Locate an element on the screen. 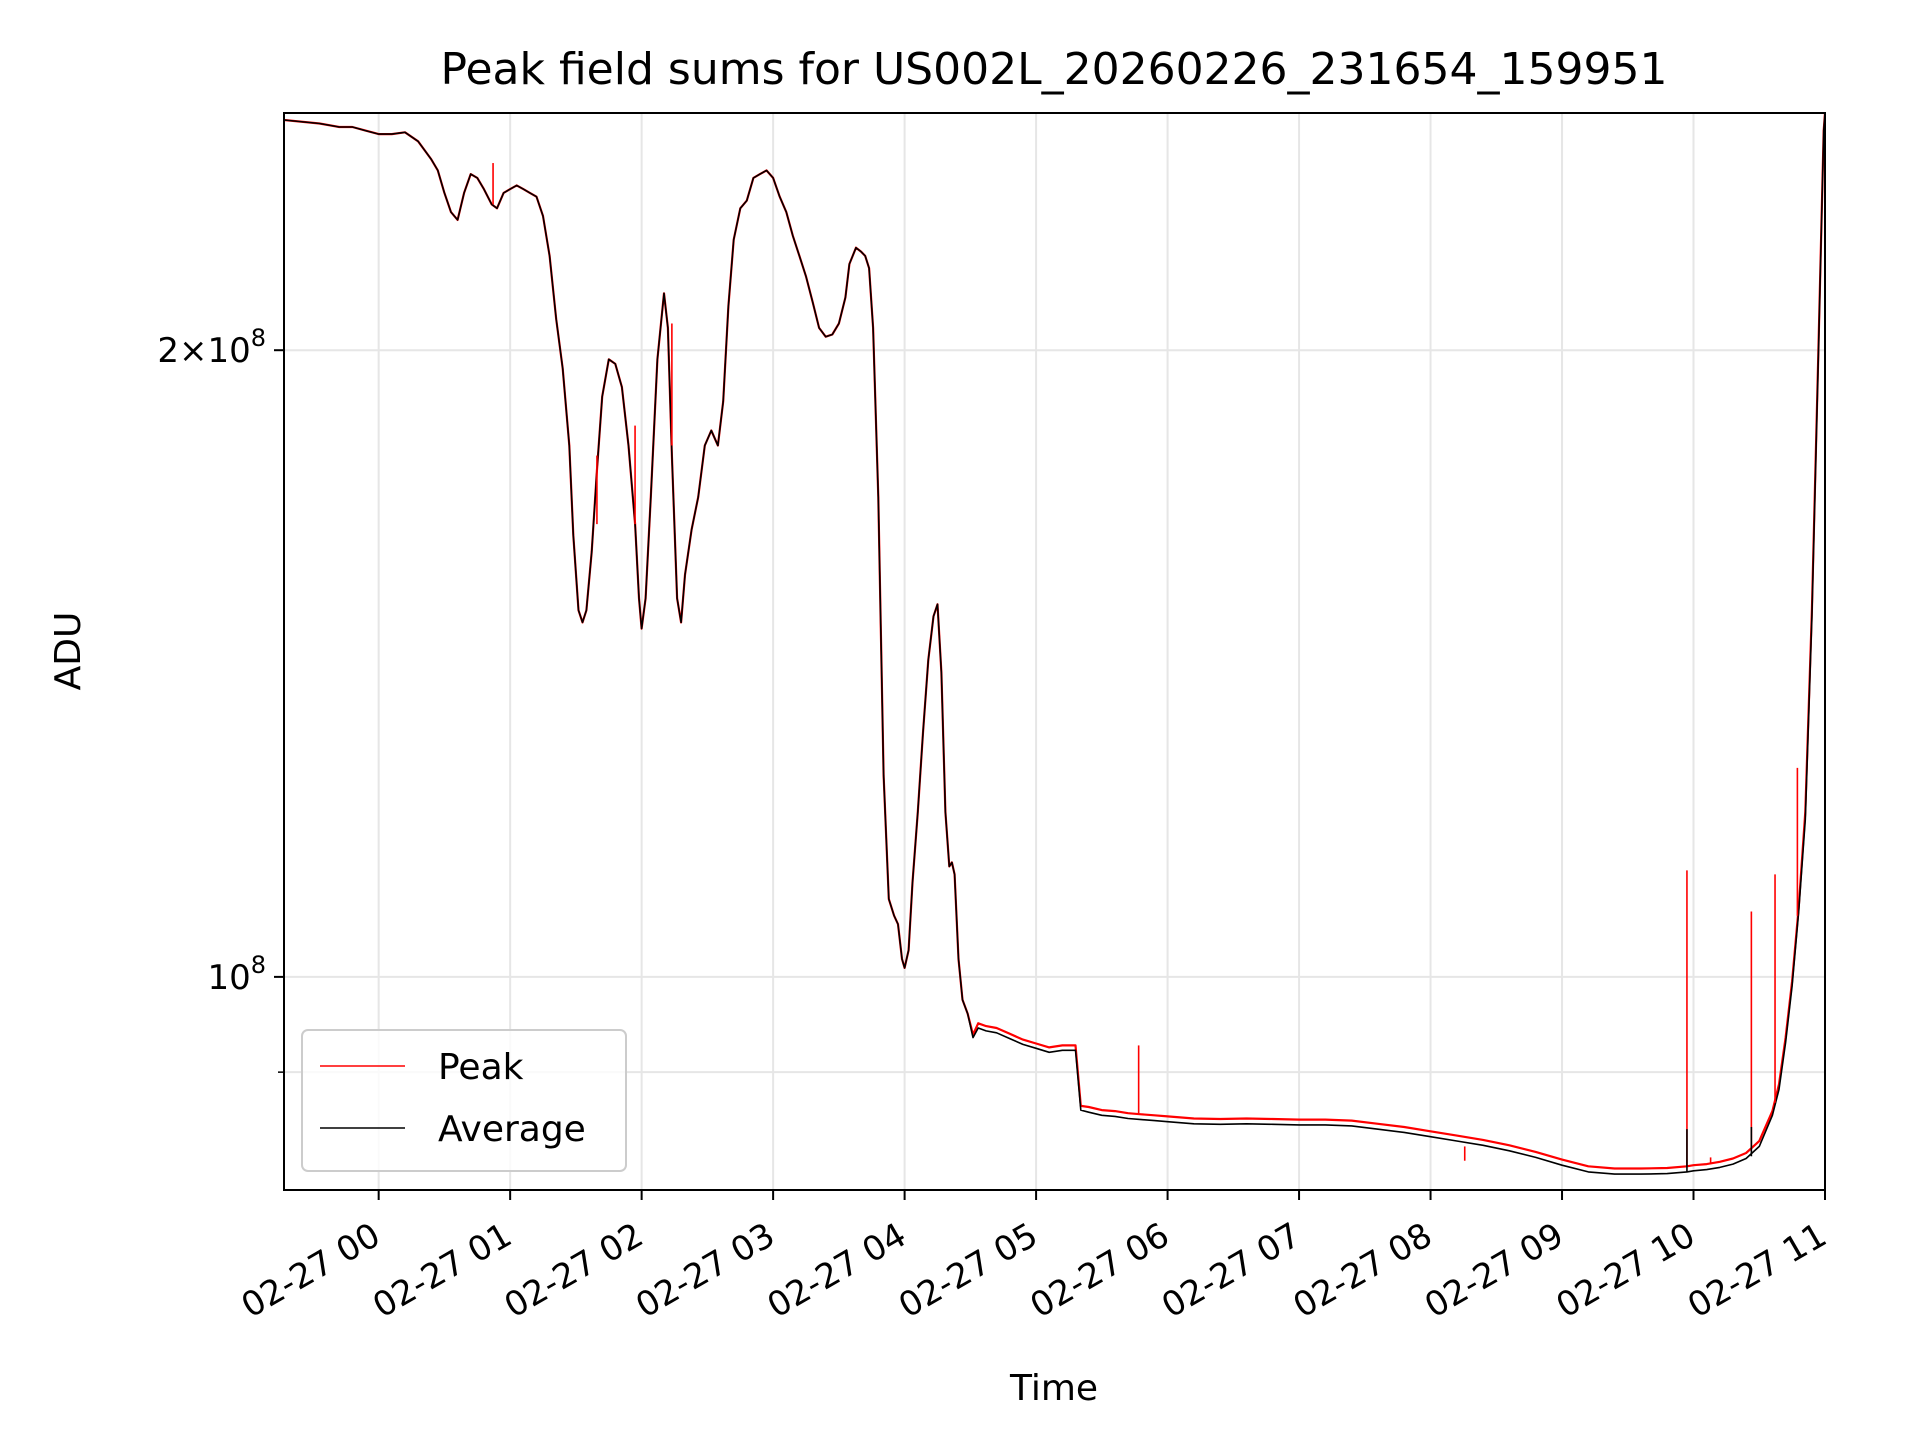  legend-peak-label: Peak is located at coordinates (481, 1067).